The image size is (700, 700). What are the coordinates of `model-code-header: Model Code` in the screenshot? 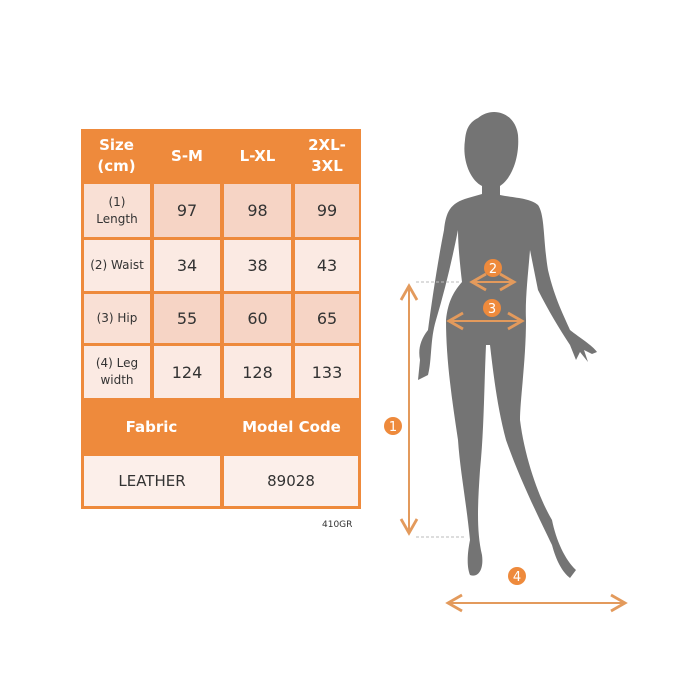 It's located at (291, 427).